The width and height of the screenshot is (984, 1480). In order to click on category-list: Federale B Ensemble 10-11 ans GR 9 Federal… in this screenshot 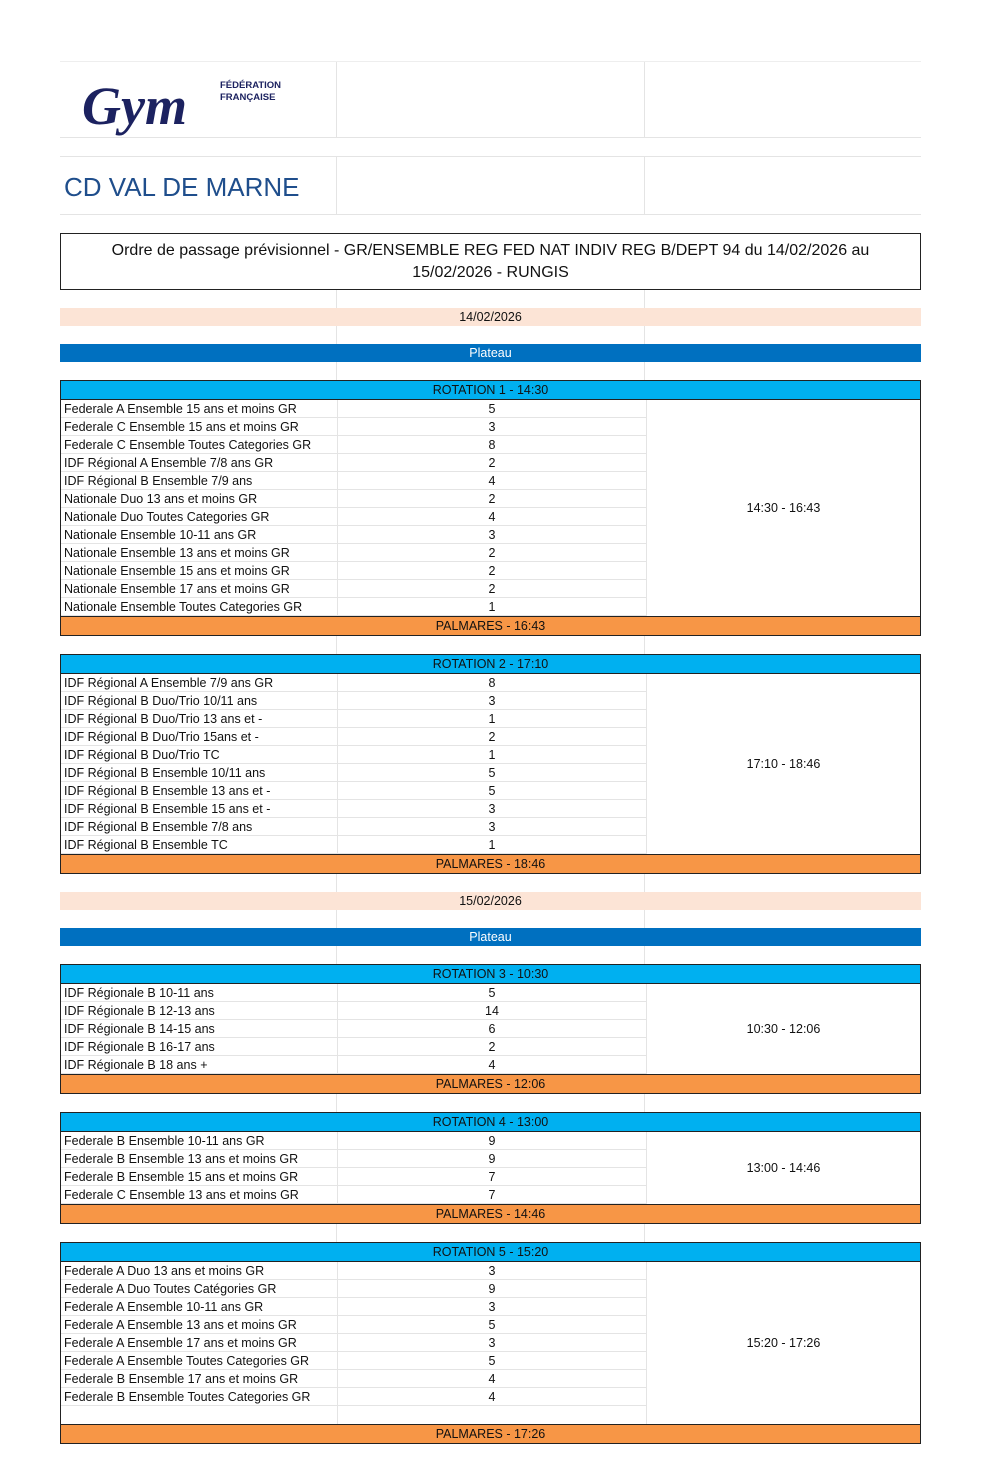, I will do `click(353, 1168)`.